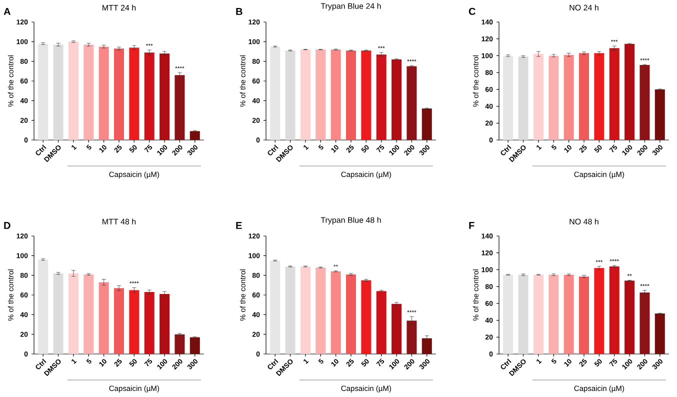 The width and height of the screenshot is (677, 397). I want to click on text: A, so click(7, 11).